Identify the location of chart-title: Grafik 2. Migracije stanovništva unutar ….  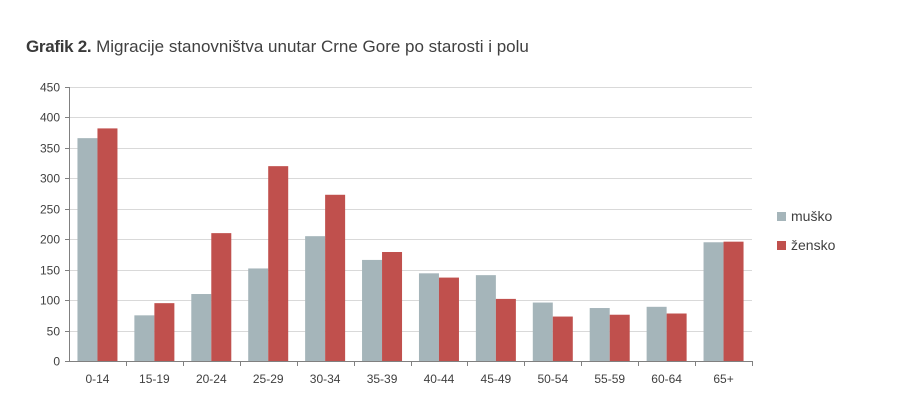
(277, 47).